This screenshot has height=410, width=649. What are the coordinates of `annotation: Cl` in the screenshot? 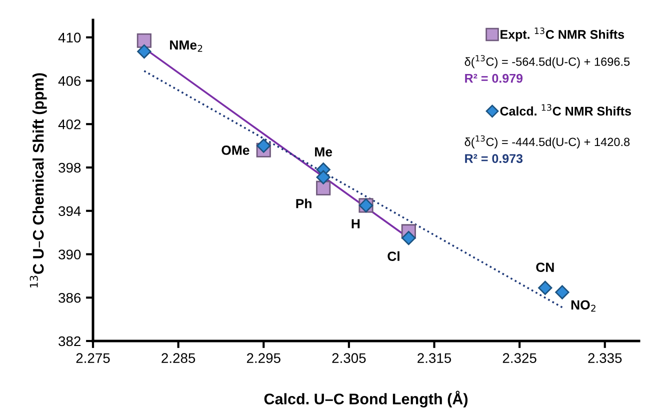 It's located at (394, 256).